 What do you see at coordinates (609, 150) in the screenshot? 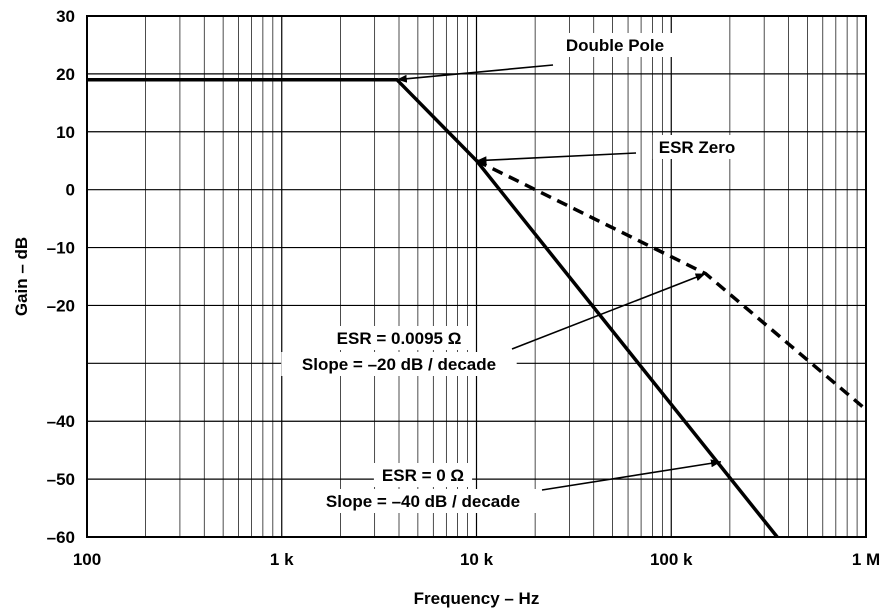
I see `annotation: ESR Zero` at bounding box center [609, 150].